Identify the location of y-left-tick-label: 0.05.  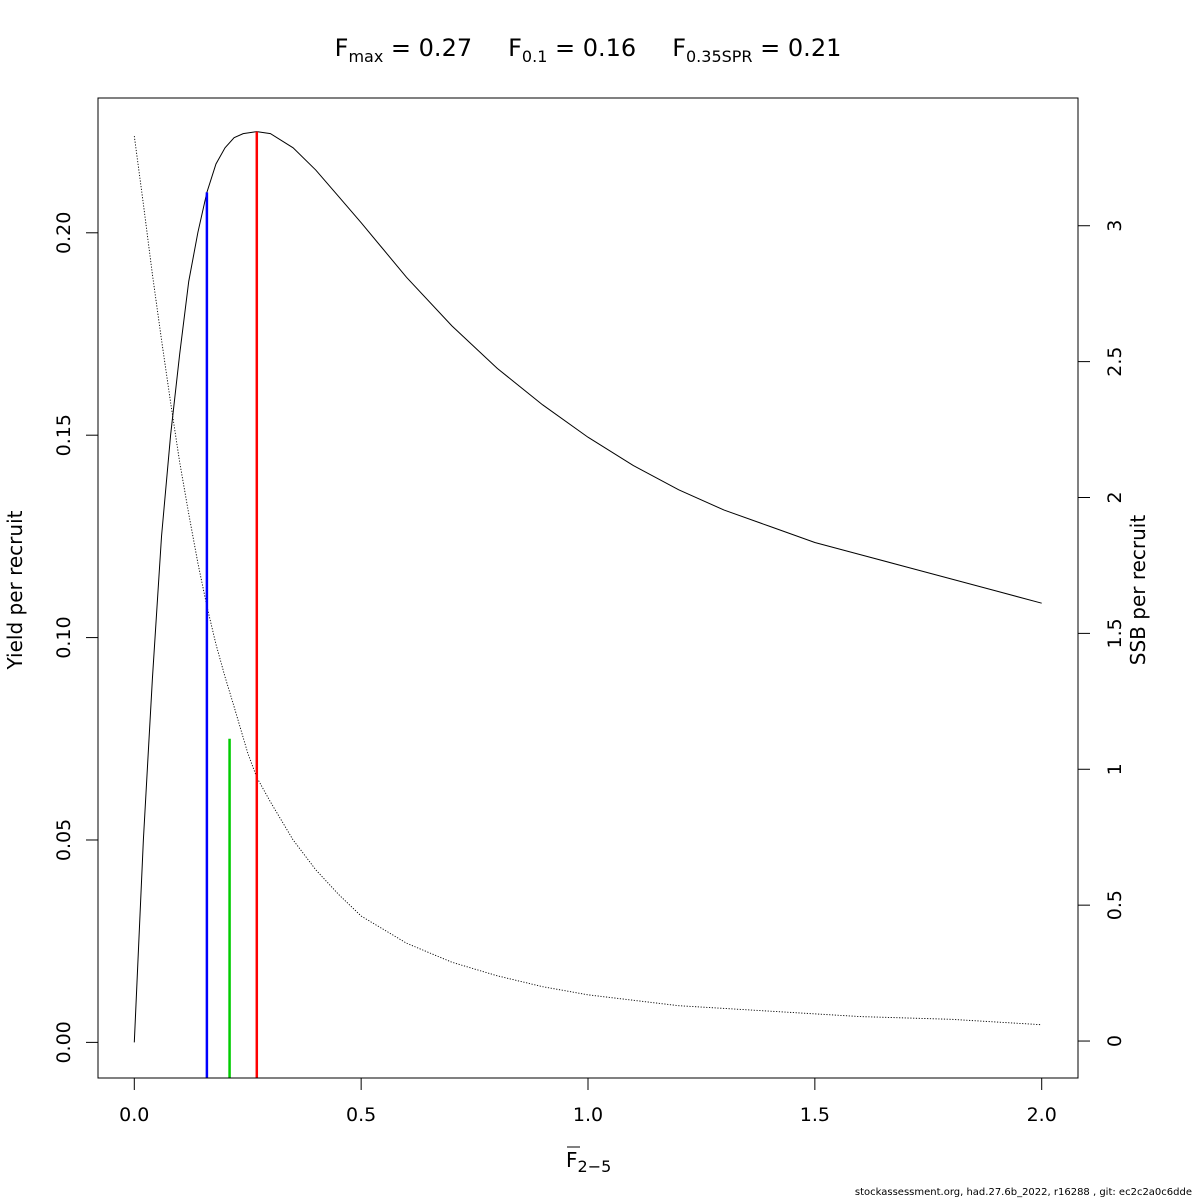
(64, 840).